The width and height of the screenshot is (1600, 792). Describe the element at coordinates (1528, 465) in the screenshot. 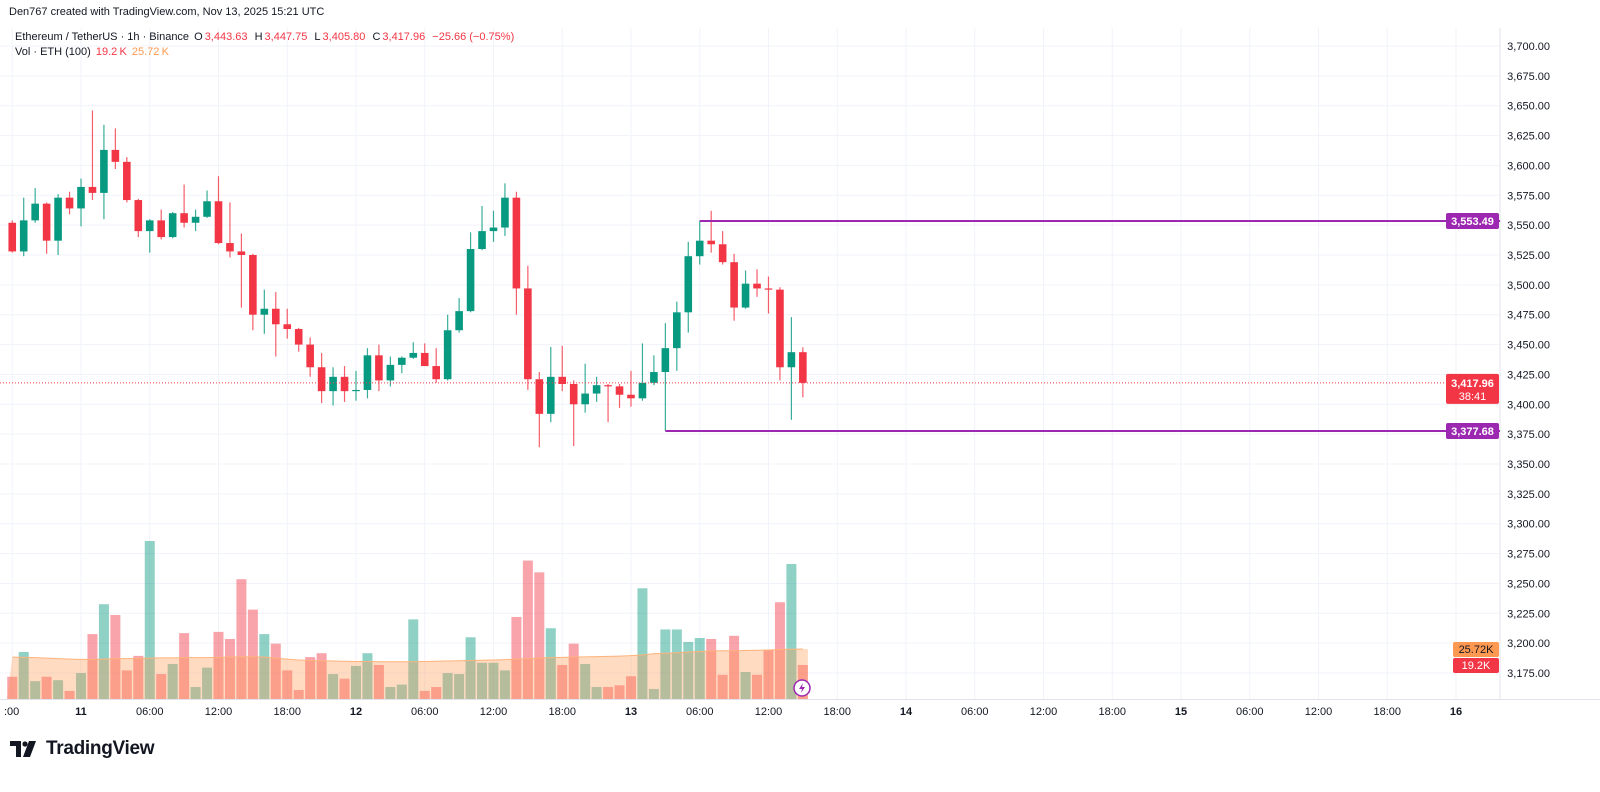

I see `price-tick-label: 3,350.00` at that location.